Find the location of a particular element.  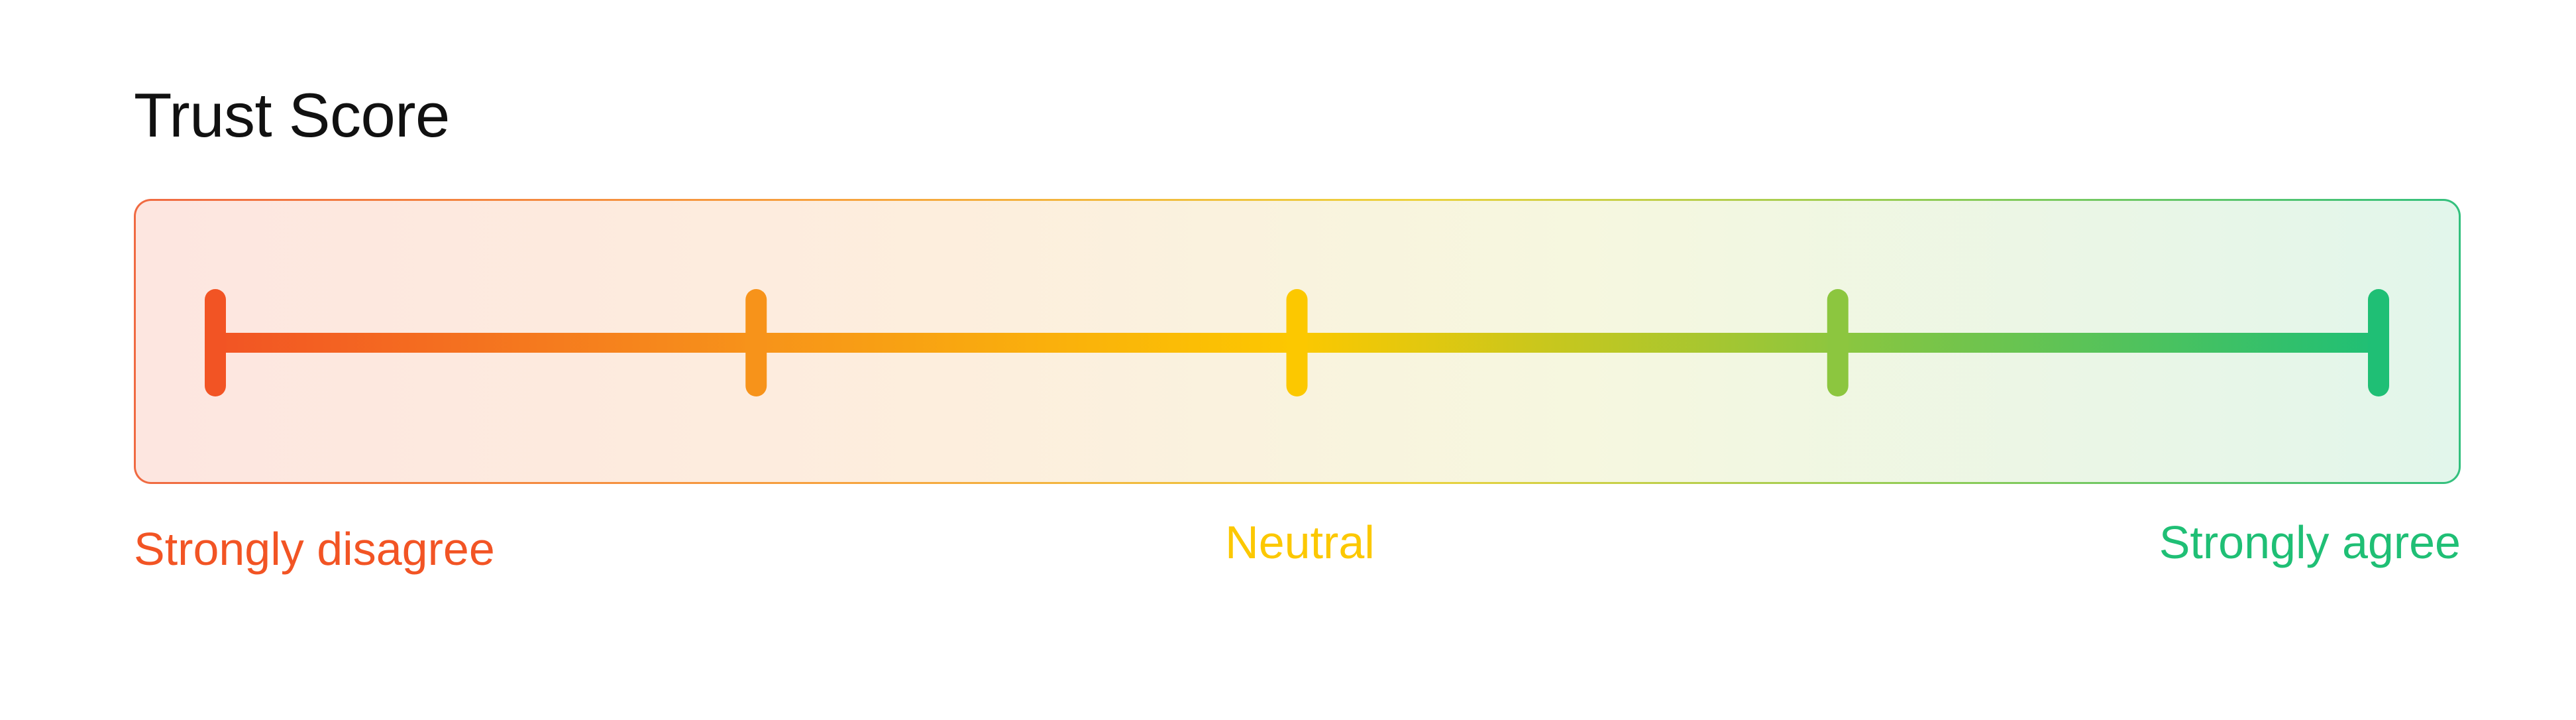

label-strongly-disagree: Strongly disagree is located at coordinates (314, 549).